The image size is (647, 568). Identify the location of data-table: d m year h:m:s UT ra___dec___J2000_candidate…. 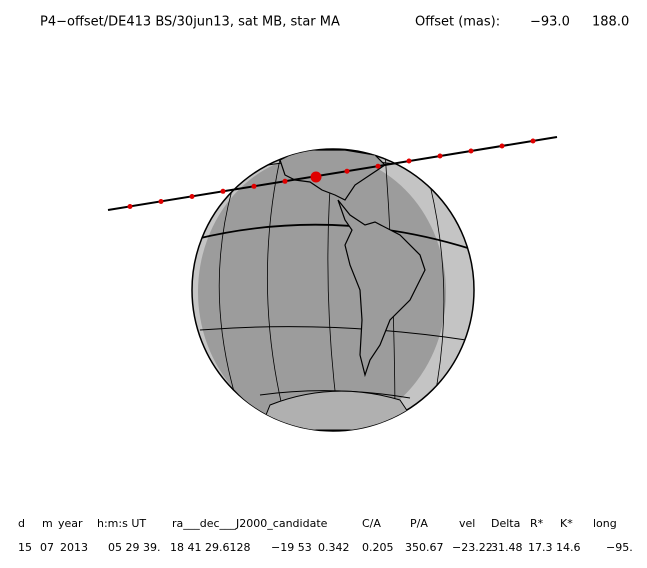
(325, 535).